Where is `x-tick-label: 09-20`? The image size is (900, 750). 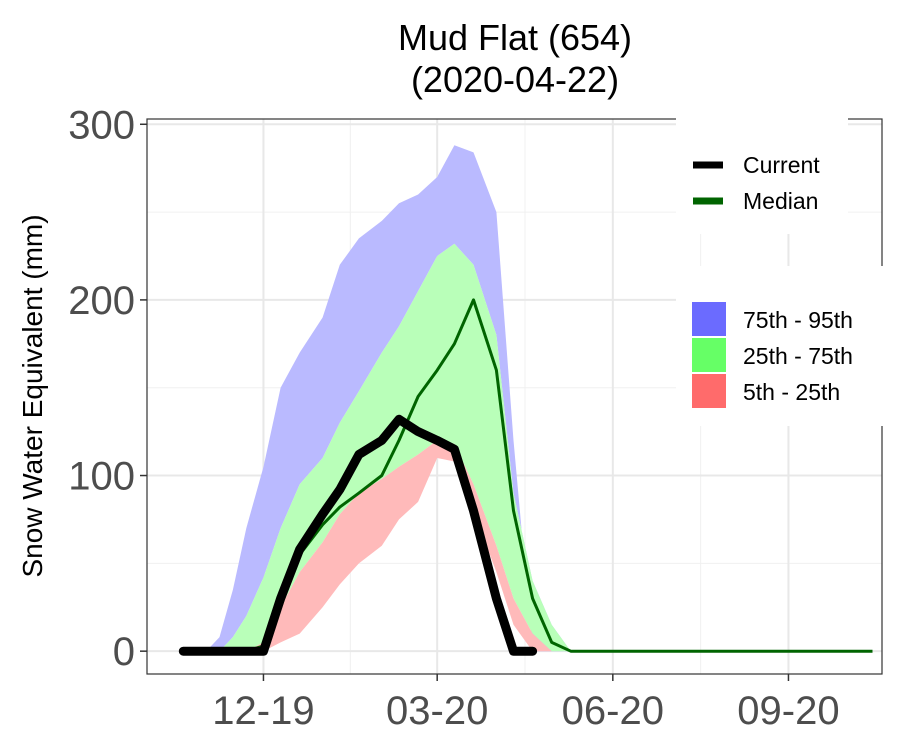
x-tick-label: 09-20 is located at coordinates (788, 711).